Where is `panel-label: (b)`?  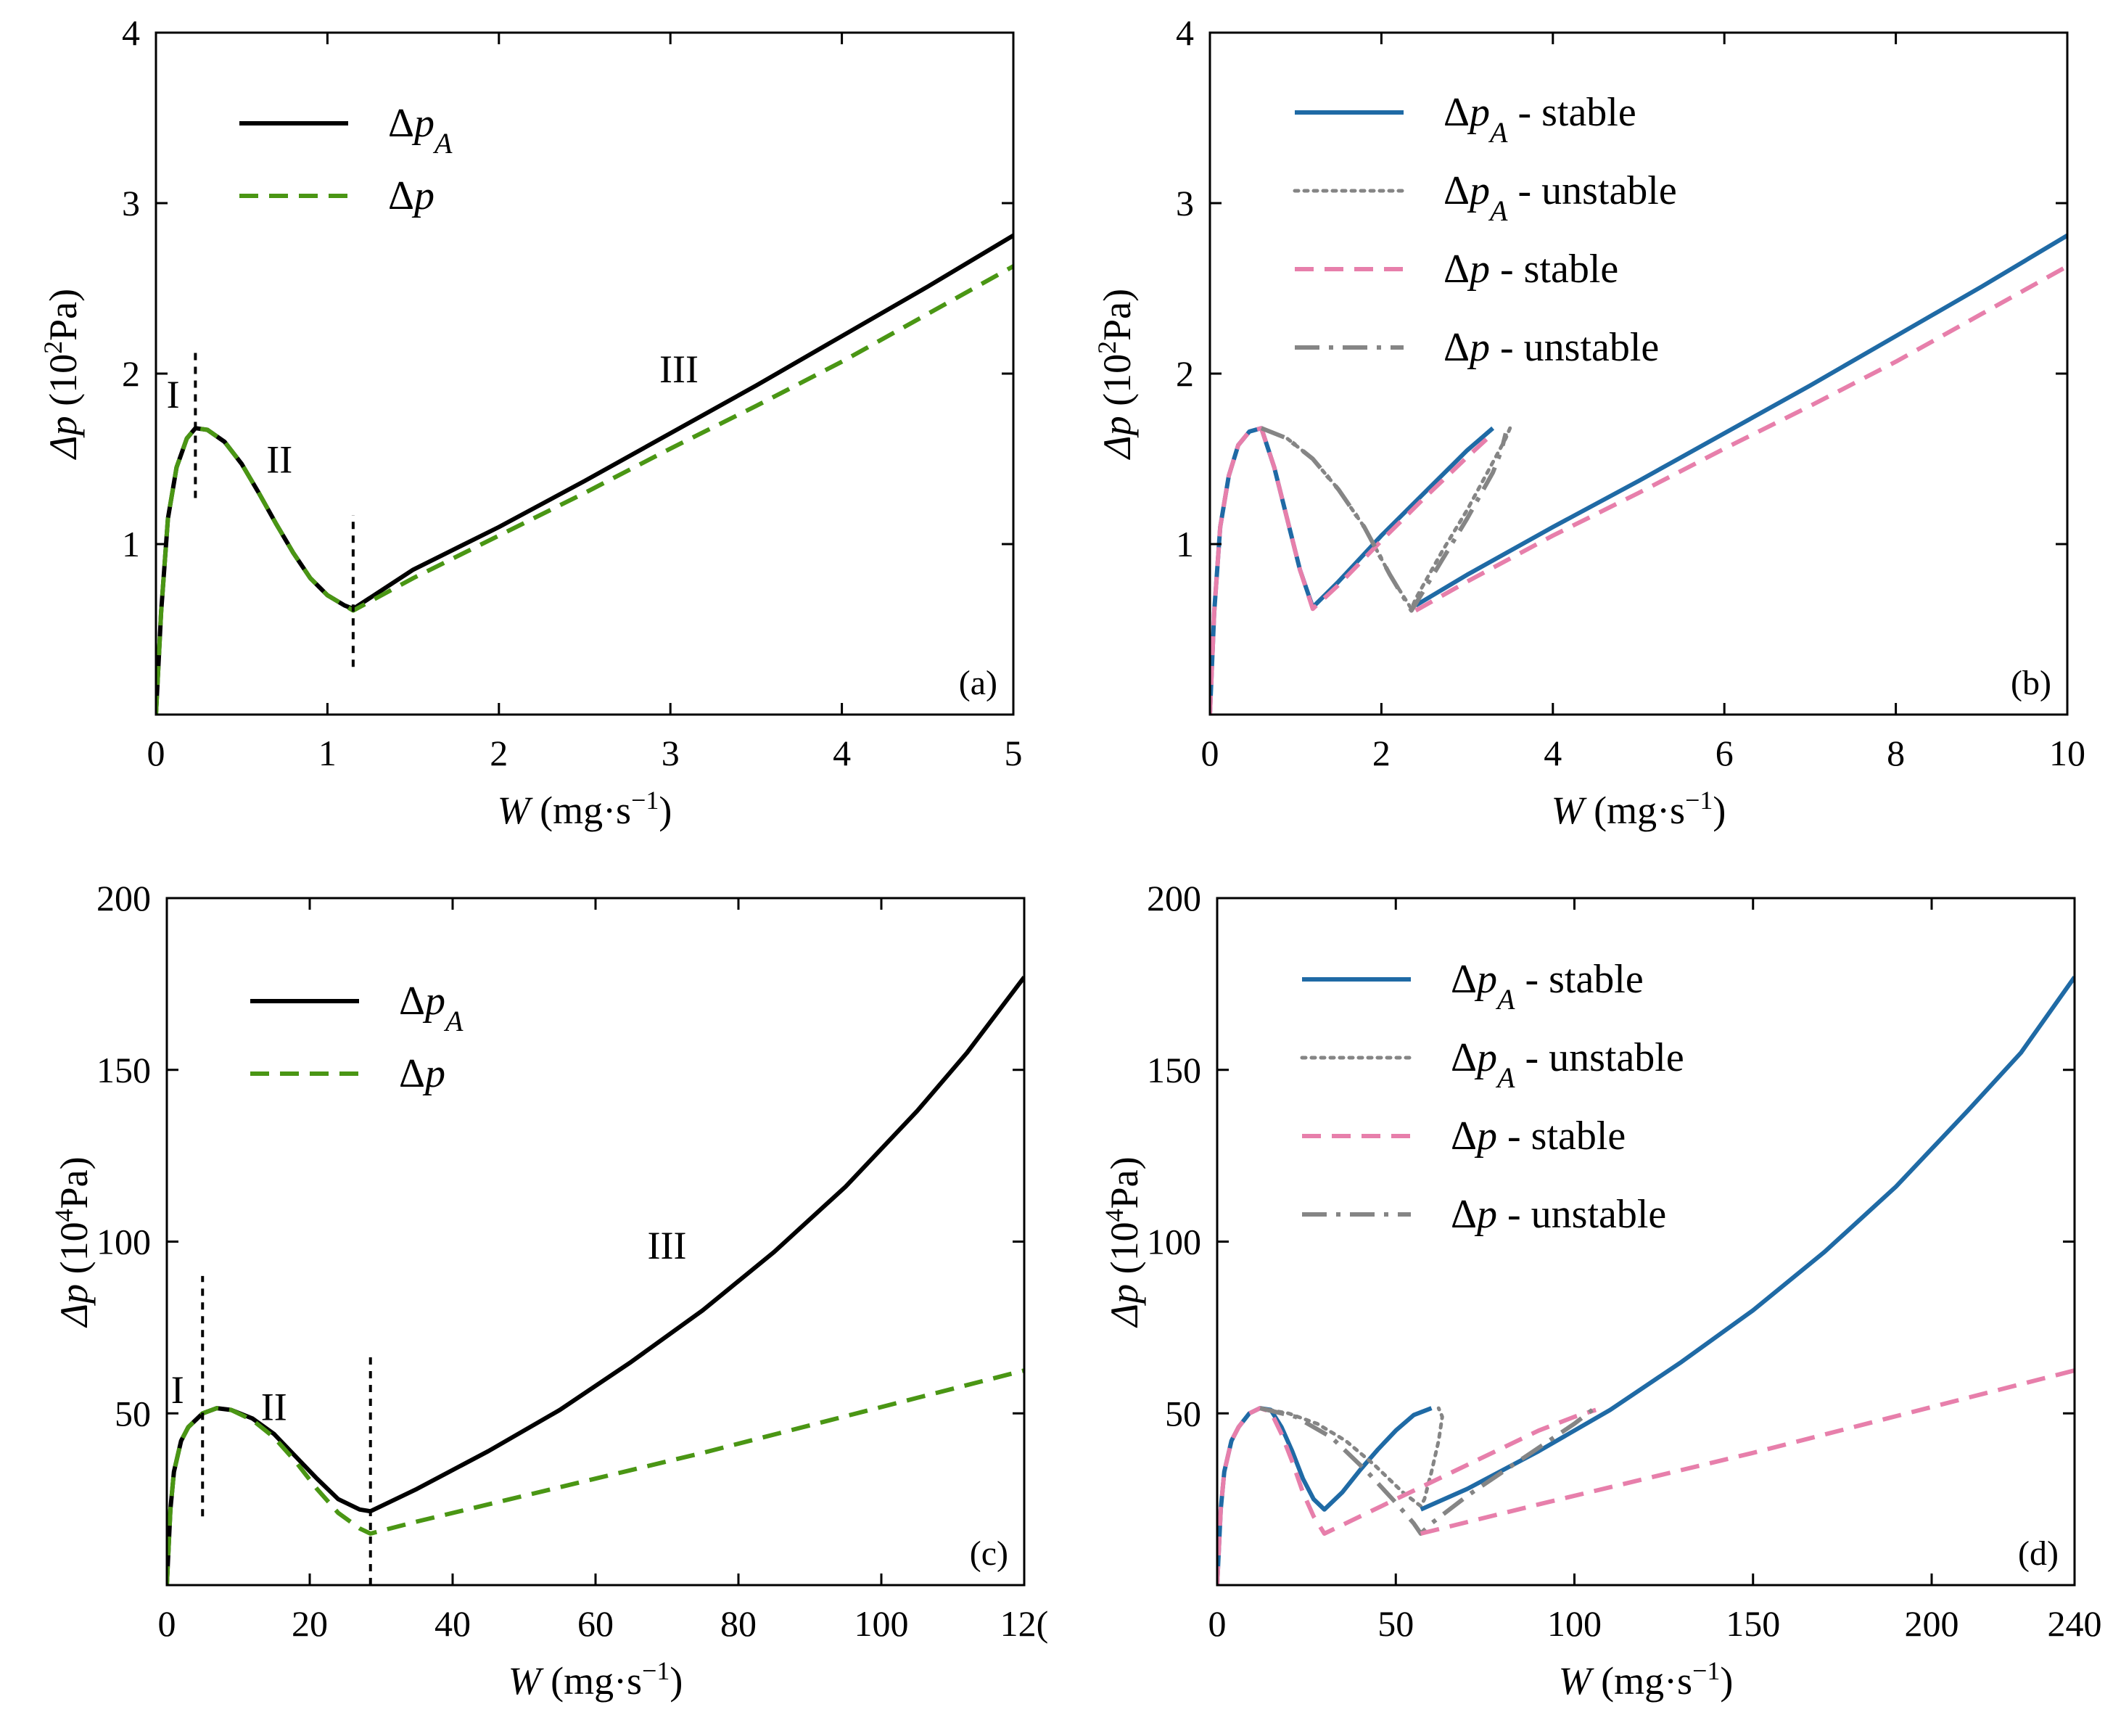
panel-label: (b) is located at coordinates (2031, 683).